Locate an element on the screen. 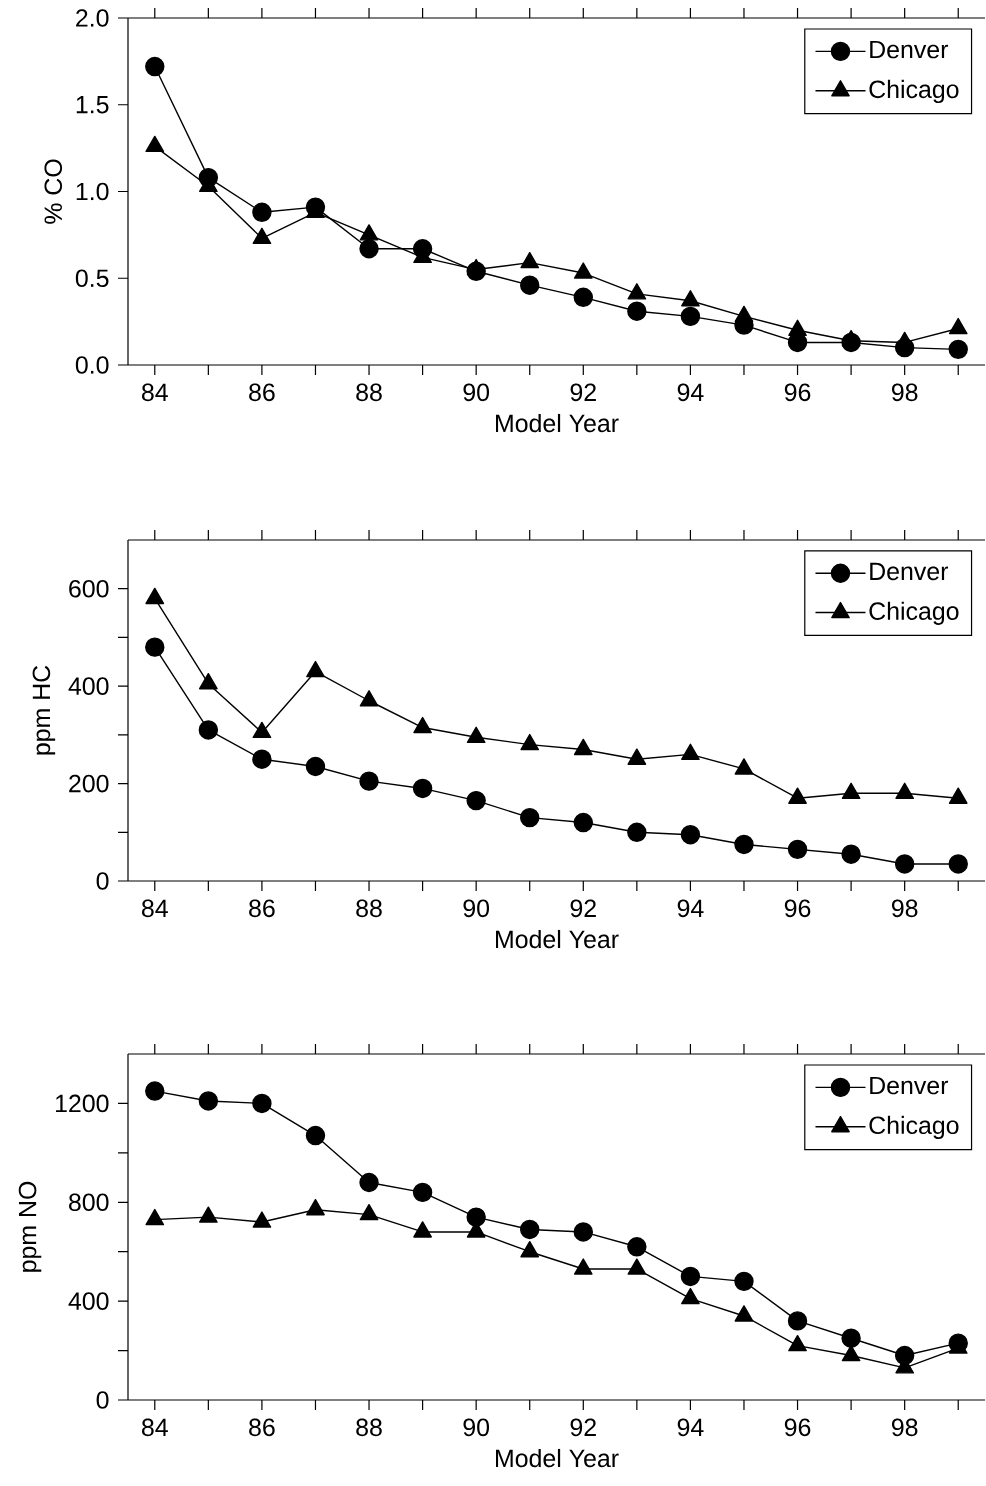  y-axis-title: % CO is located at coordinates (53, 191).